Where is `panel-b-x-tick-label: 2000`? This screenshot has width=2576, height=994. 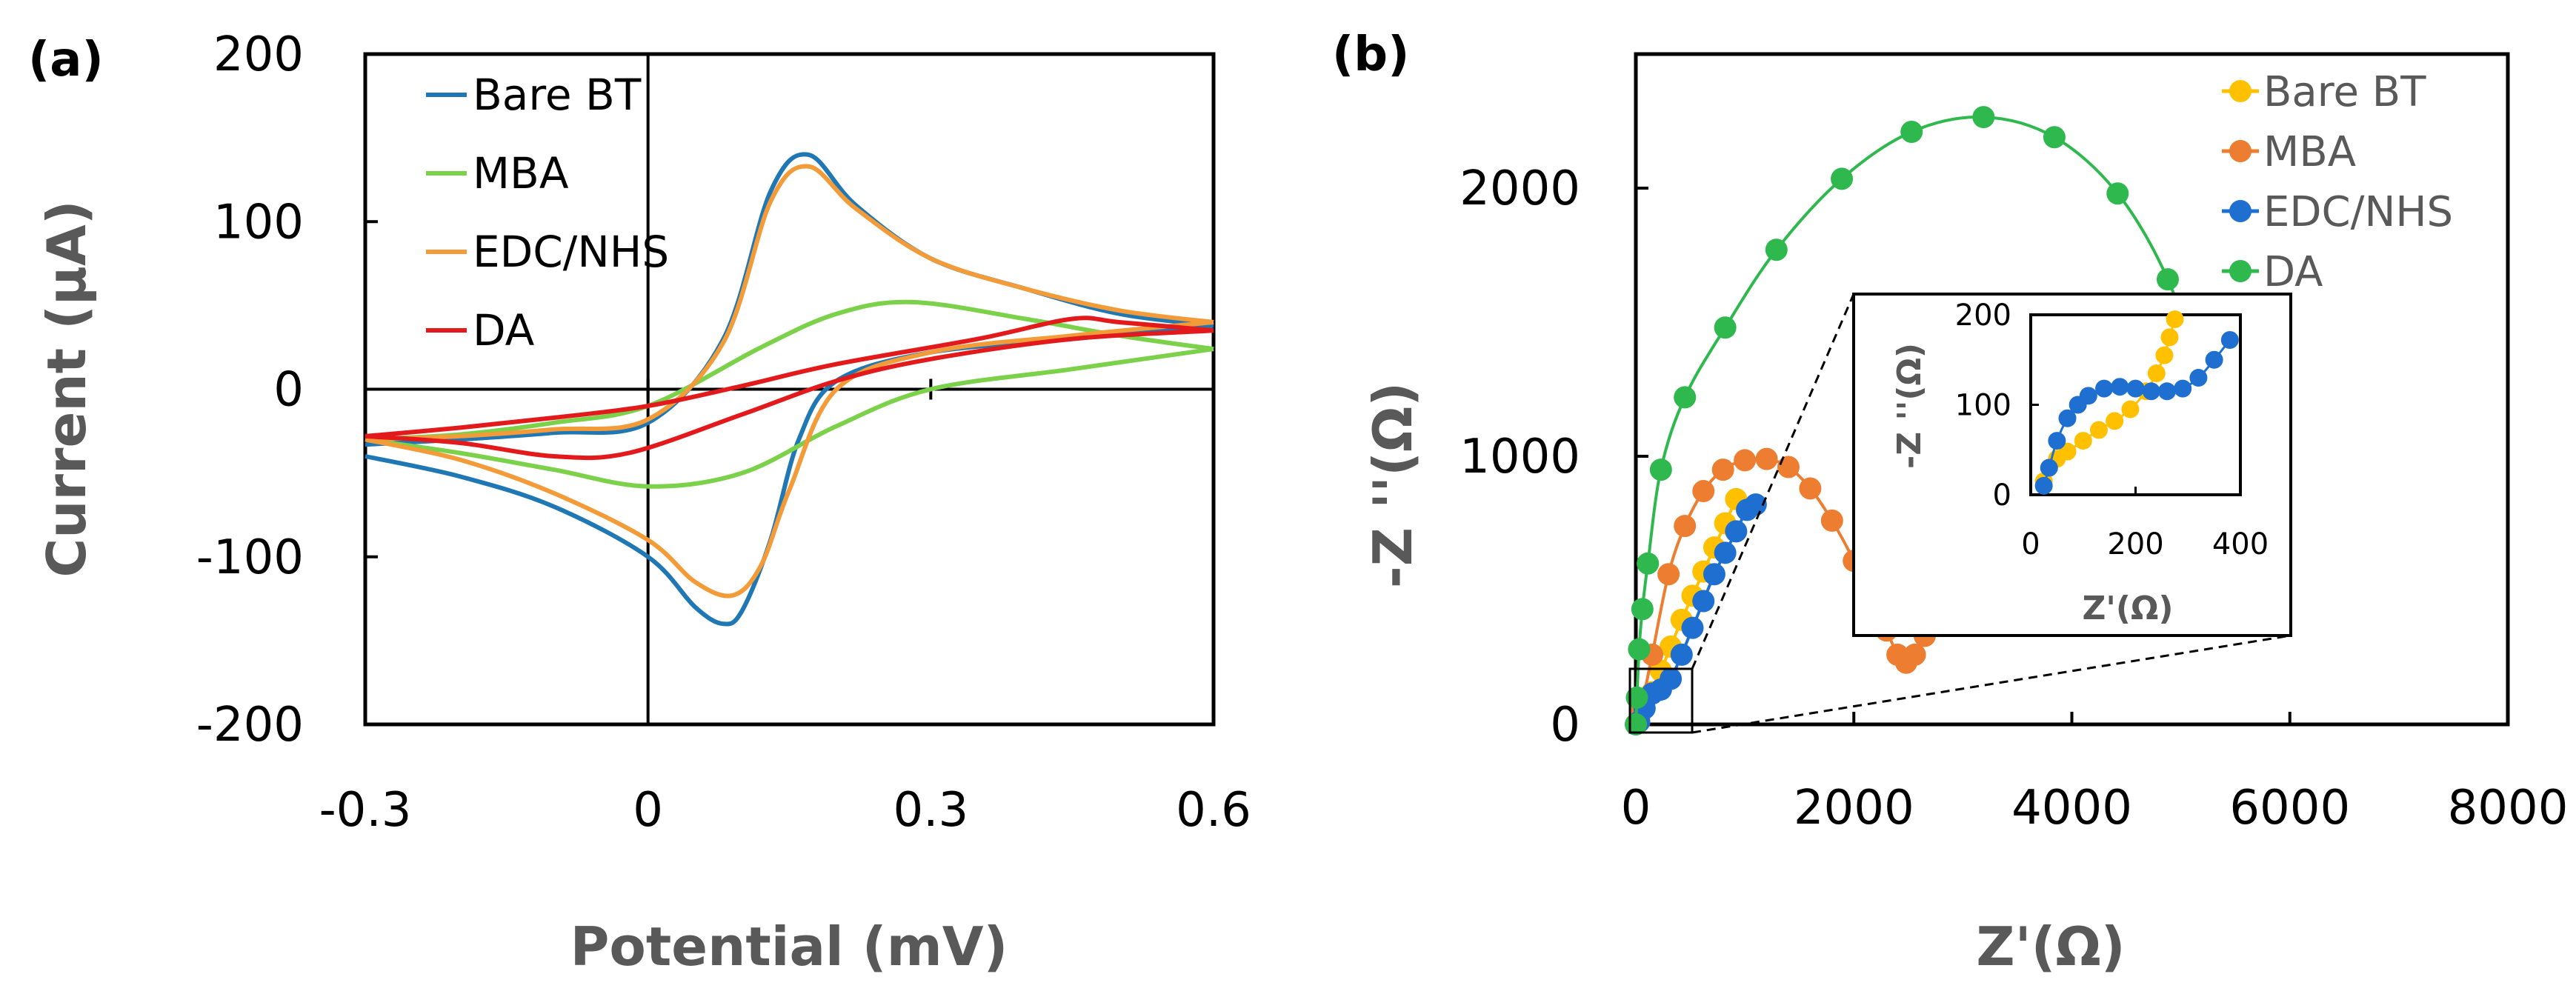 panel-b-x-tick-label: 2000 is located at coordinates (1854, 808).